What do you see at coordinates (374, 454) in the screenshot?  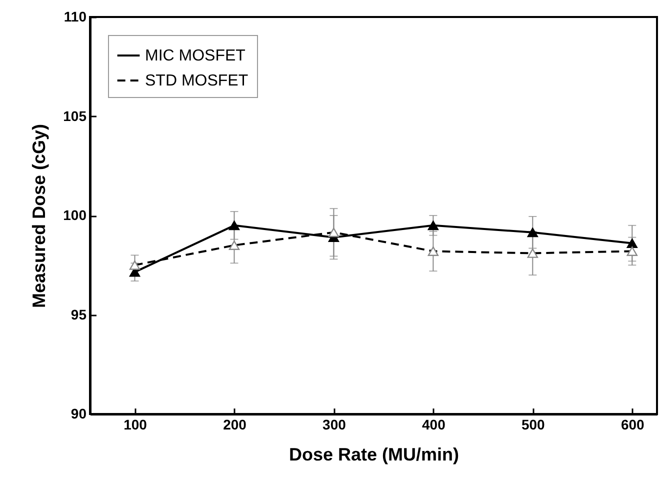 I see `x-axis-title: Dose Rate (MU/min)` at bounding box center [374, 454].